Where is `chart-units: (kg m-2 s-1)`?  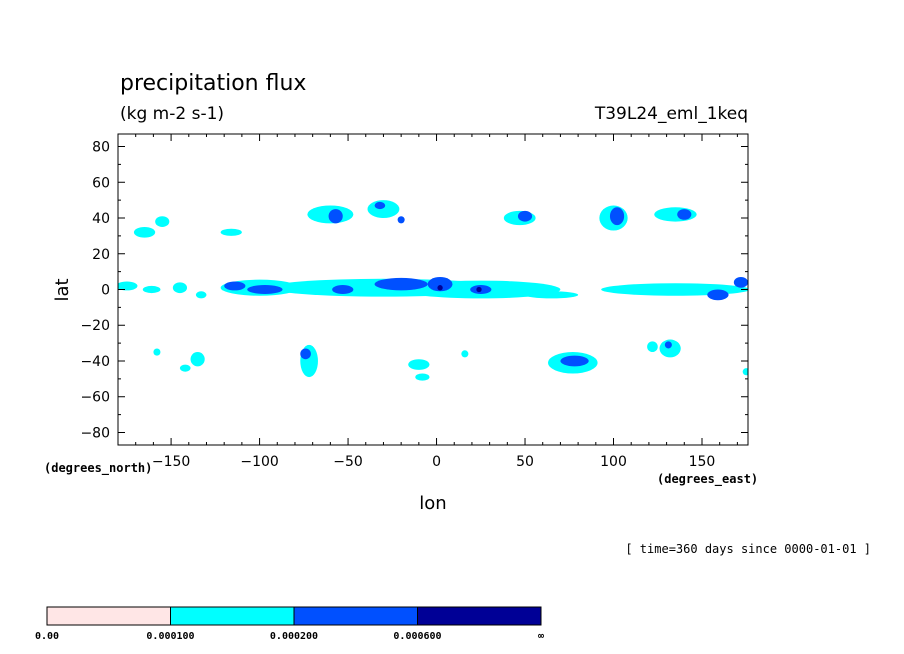 chart-units: (kg m-2 s-1) is located at coordinates (172, 114).